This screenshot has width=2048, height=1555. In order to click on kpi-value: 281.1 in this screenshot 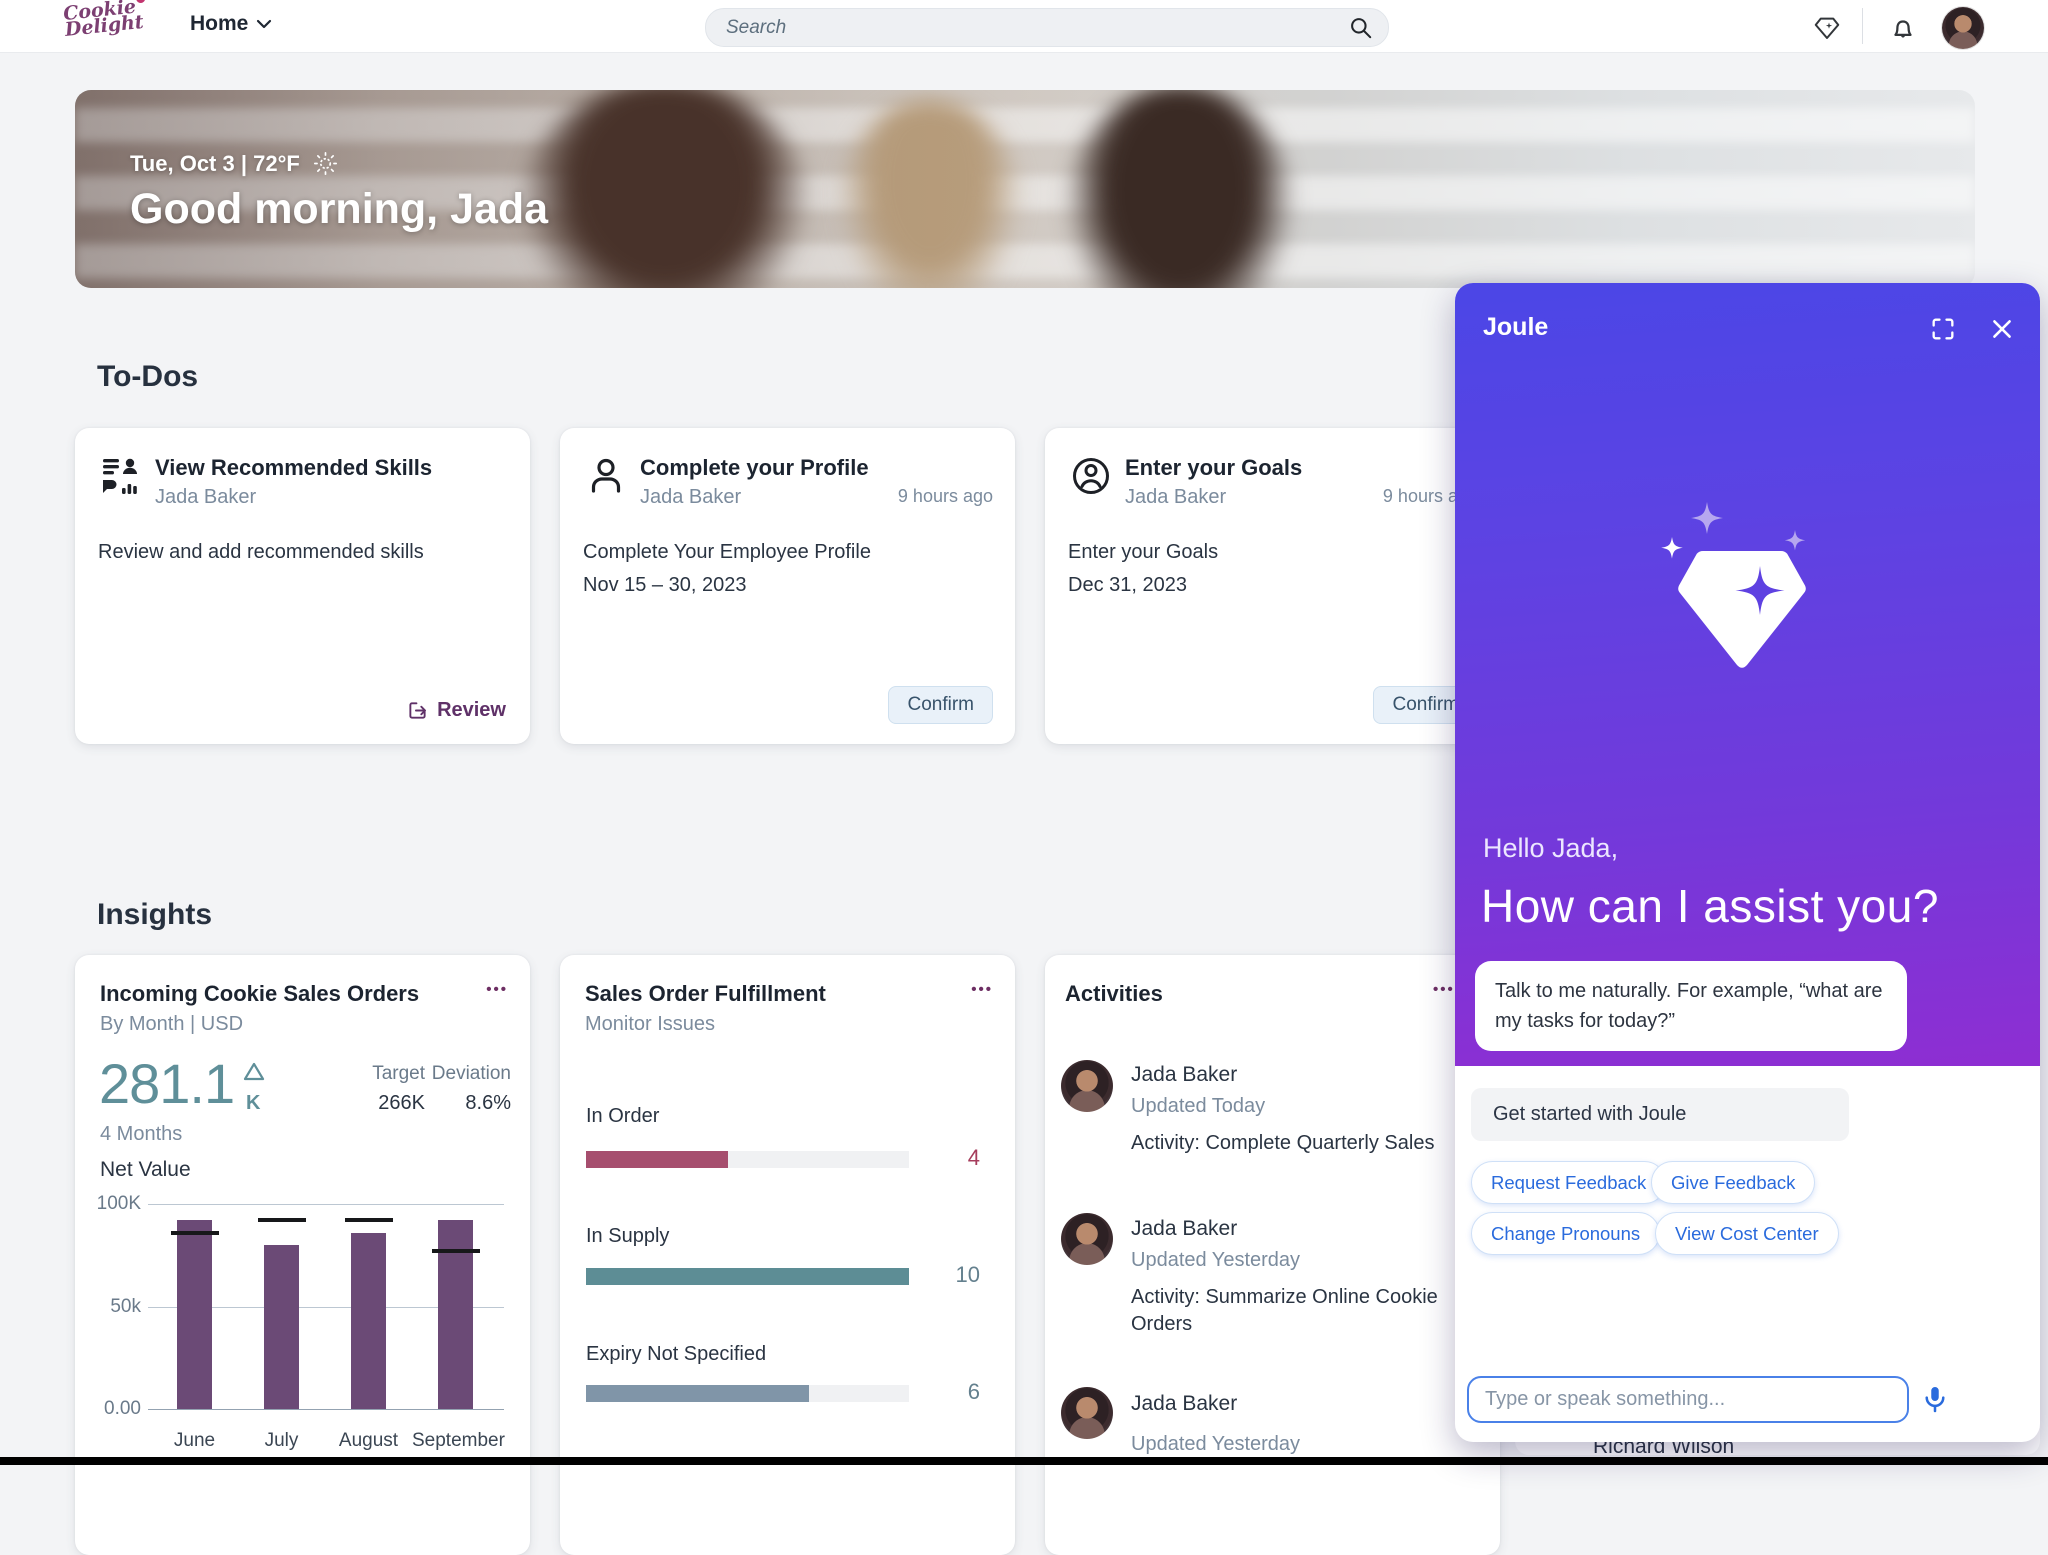, I will do `click(167, 1083)`.